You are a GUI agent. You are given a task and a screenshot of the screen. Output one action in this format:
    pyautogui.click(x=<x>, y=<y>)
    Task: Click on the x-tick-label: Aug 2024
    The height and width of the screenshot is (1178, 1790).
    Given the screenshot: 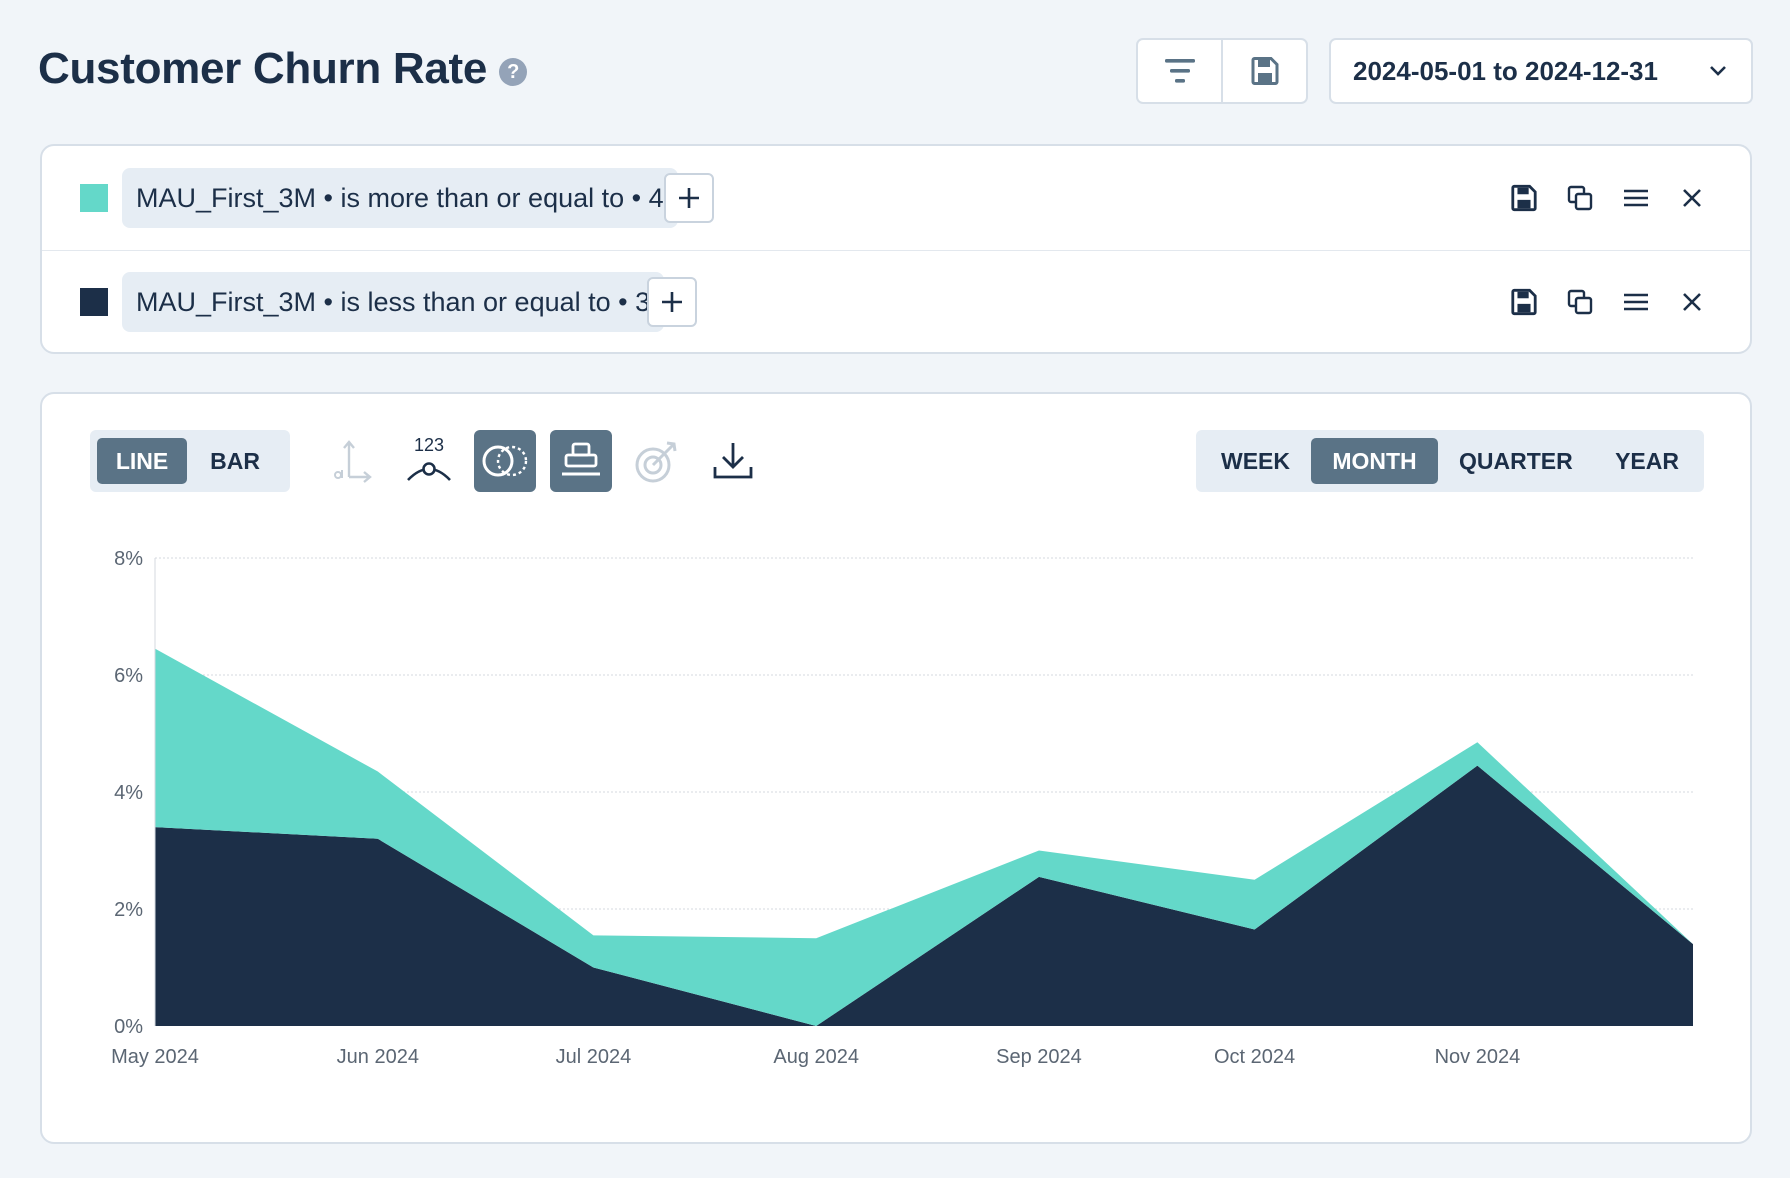 What is the action you would take?
    pyautogui.click(x=816, y=1057)
    